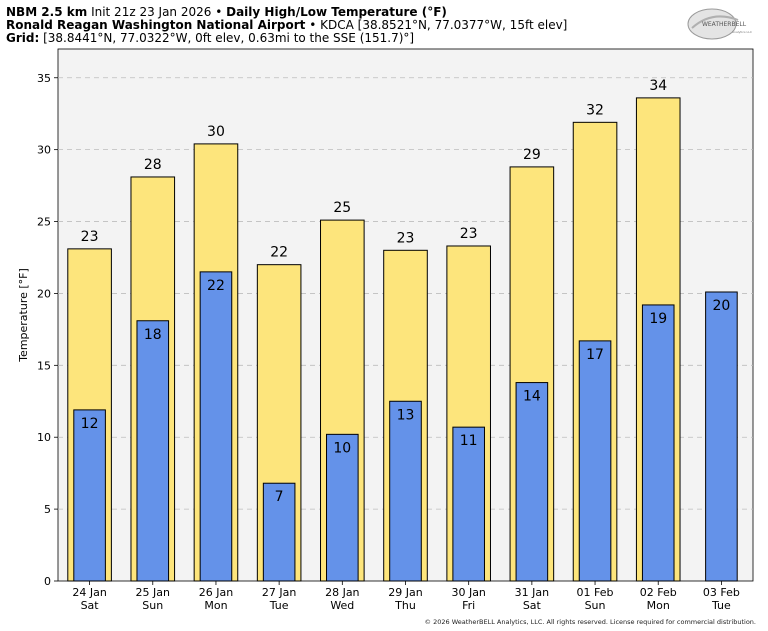  Describe the element at coordinates (153, 592) in the screenshot. I see `x-tick-label-date: 25 Jan` at that location.